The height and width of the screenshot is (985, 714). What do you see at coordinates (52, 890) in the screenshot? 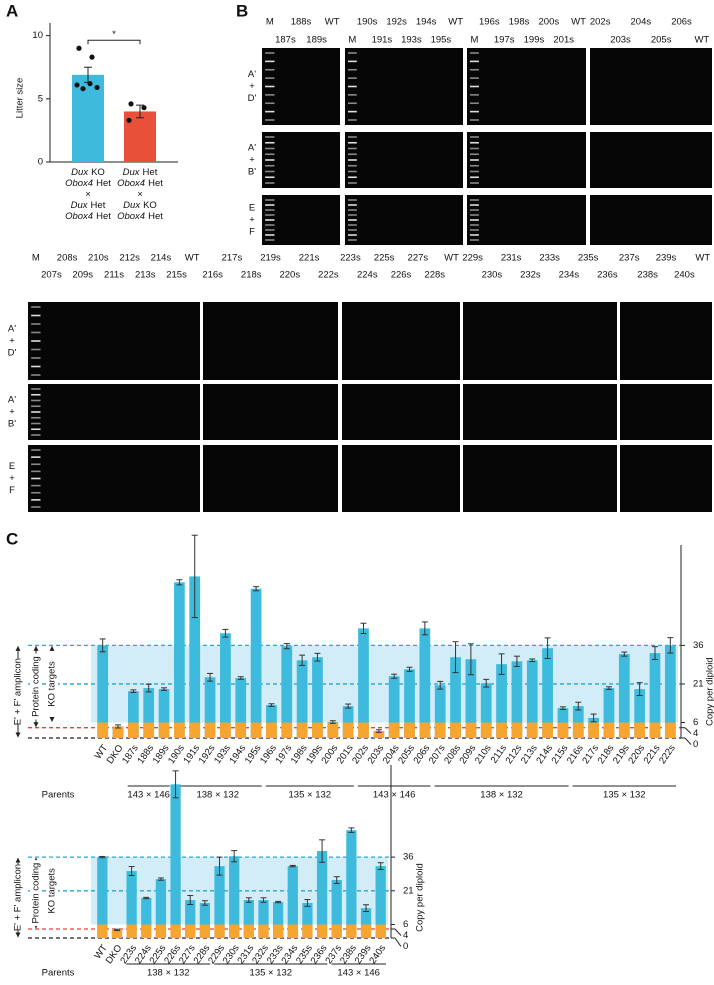
I see `annotation-bg` at bounding box center [52, 890].